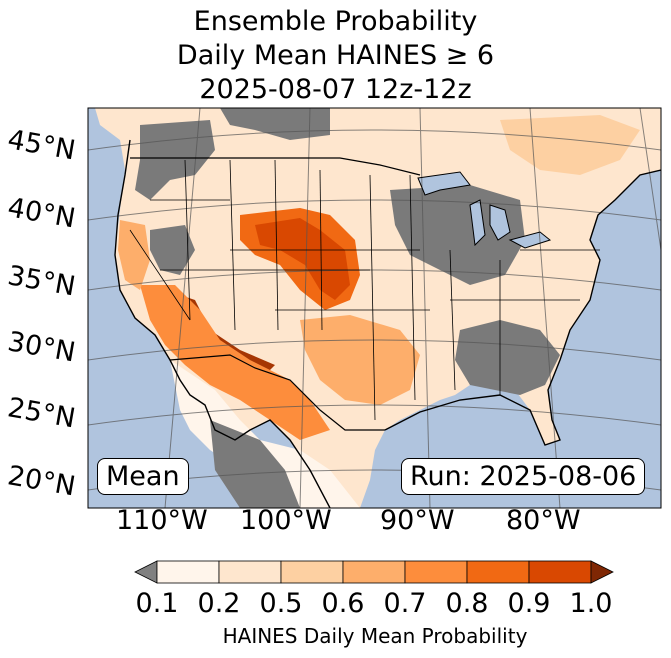 The height and width of the screenshot is (658, 671). Describe the element at coordinates (602, 572) in the screenshot. I see `colorbar-over-arrow` at that location.